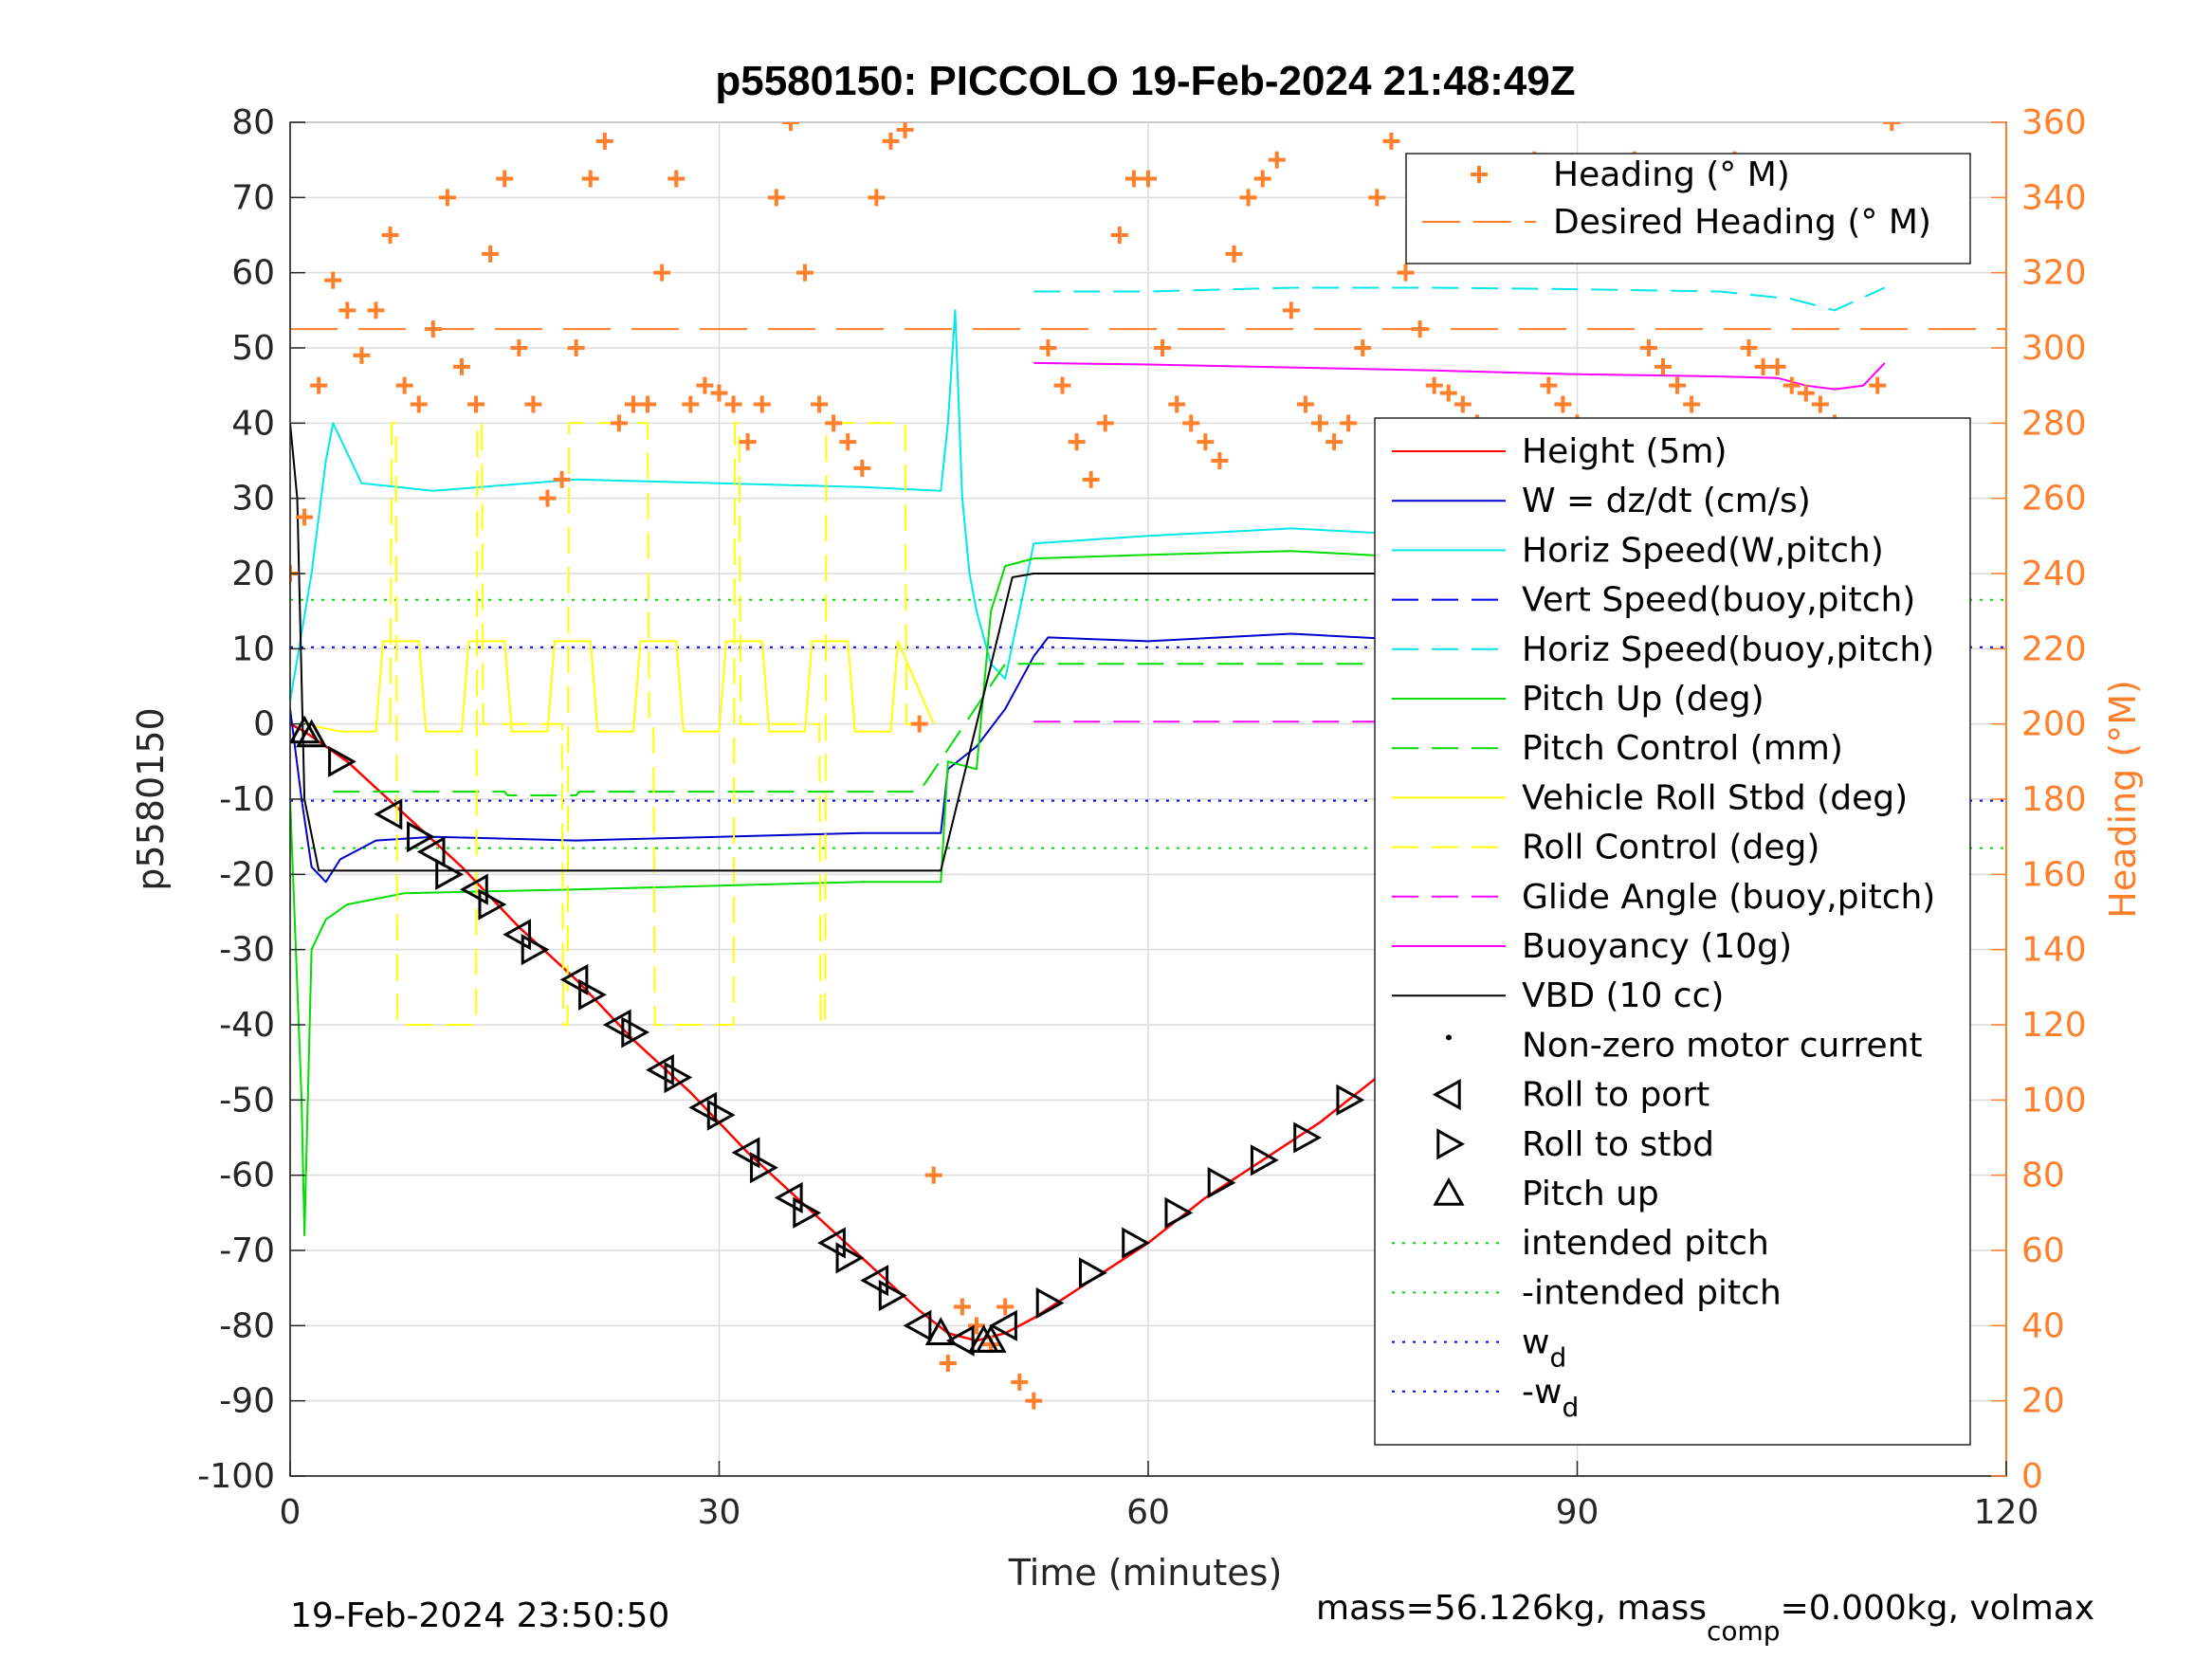 This screenshot has width=2212, height=1659. I want to click on y-tick-label-left: 70, so click(253, 197).